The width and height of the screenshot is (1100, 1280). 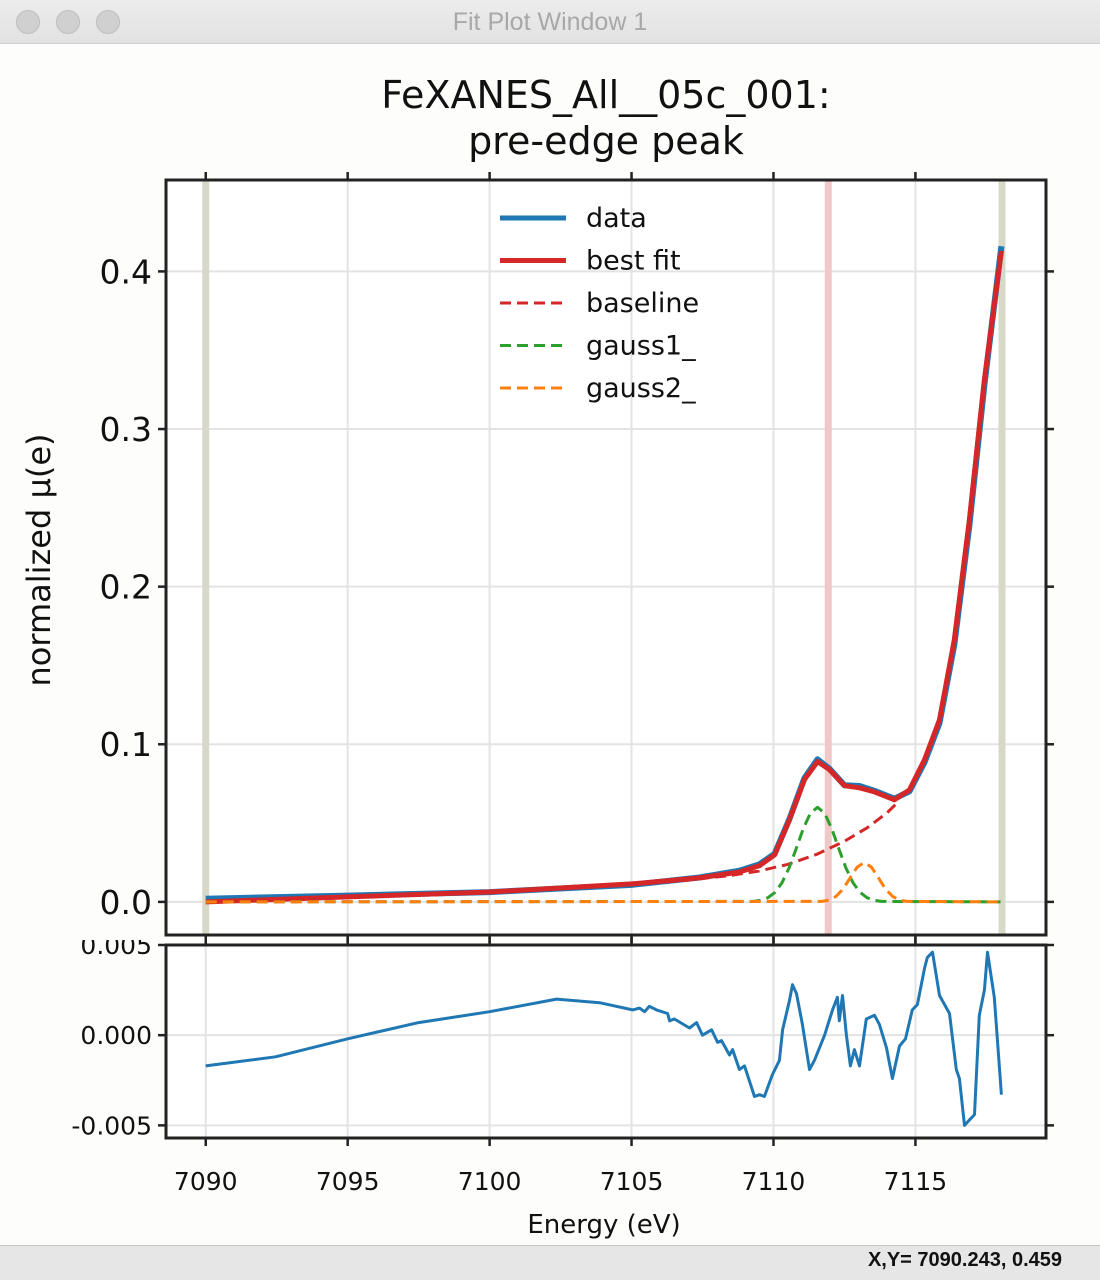 I want to click on legend-label: gauss2_, so click(x=641, y=388).